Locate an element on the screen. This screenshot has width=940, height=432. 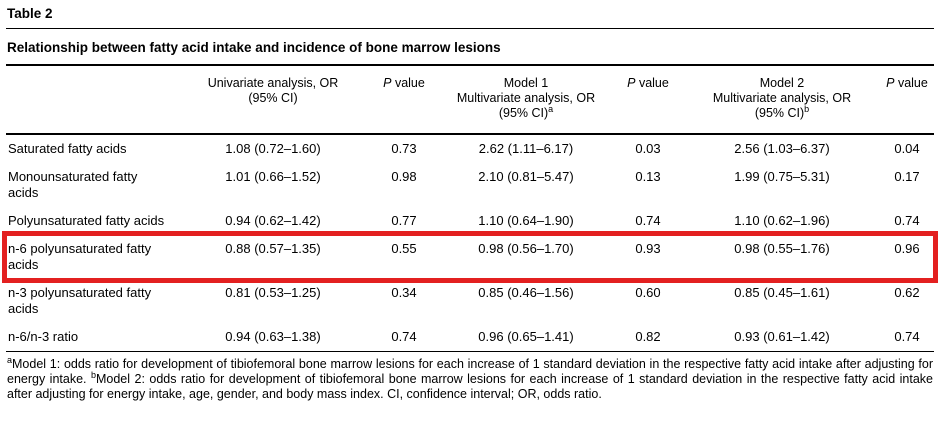
table-number-label: Table 2 is located at coordinates (30, 13).